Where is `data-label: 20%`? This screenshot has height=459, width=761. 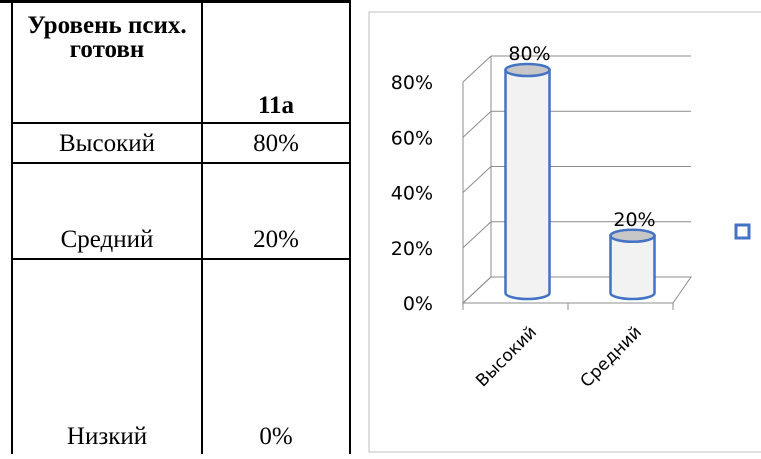 data-label: 20% is located at coordinates (634, 220).